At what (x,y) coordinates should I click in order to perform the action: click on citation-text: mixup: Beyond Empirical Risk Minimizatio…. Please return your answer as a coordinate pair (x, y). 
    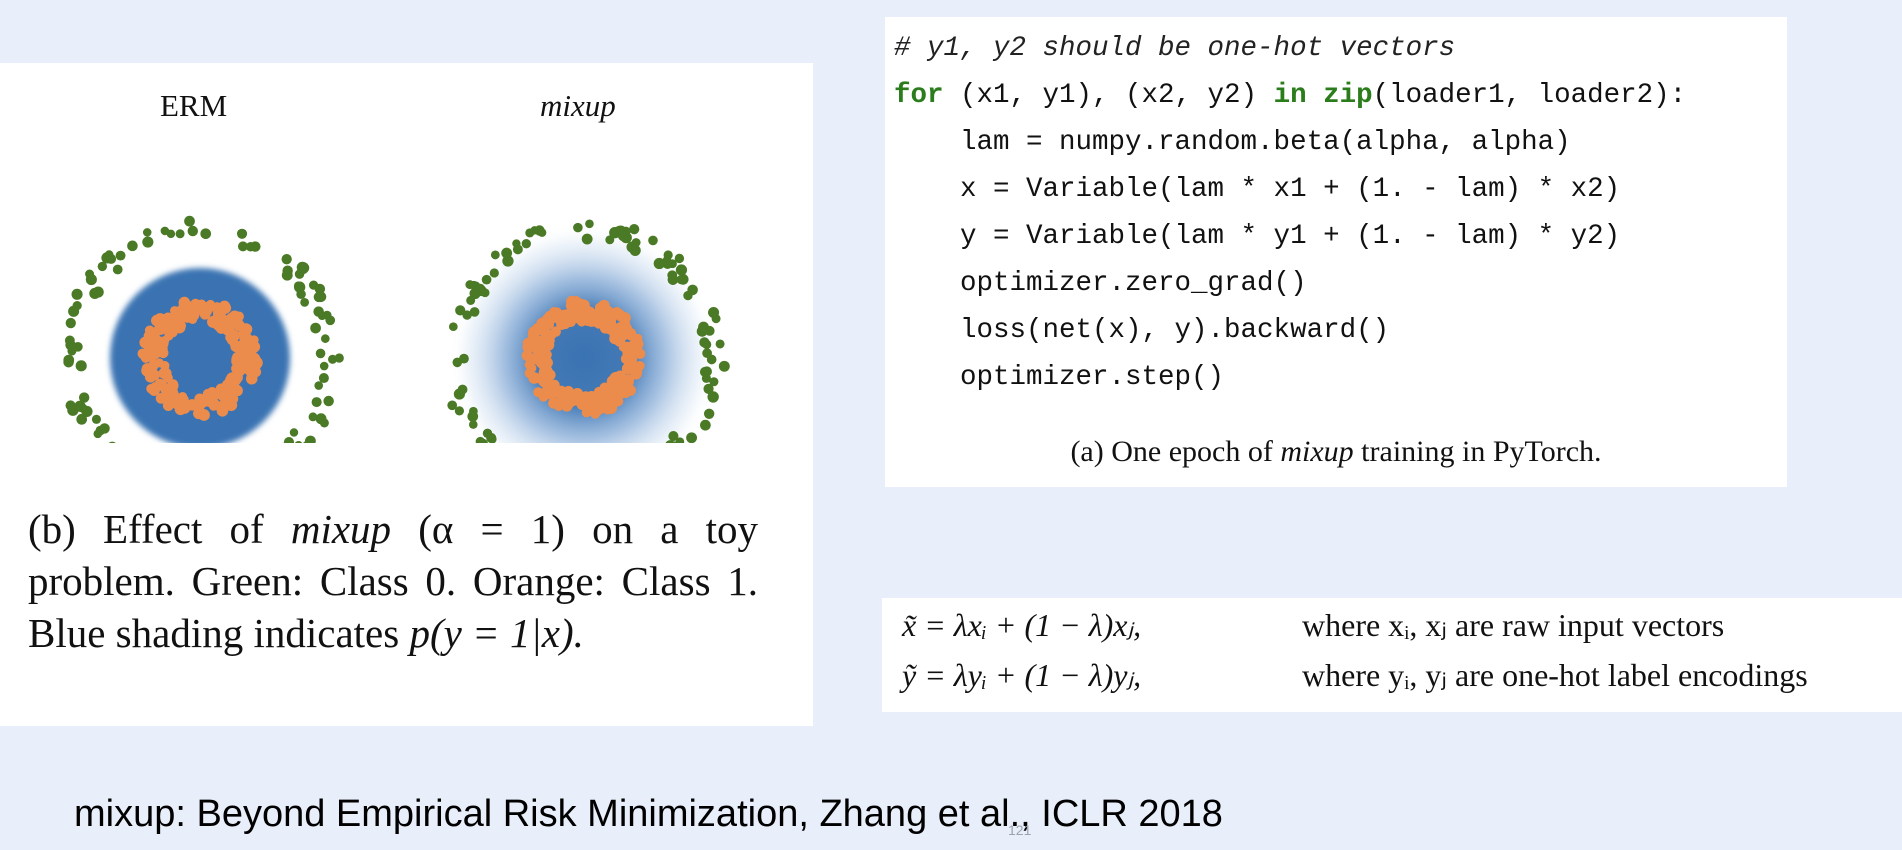
    Looking at the image, I should click on (648, 814).